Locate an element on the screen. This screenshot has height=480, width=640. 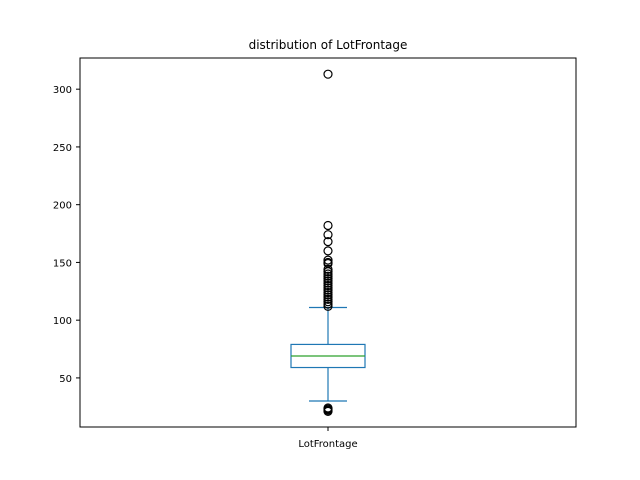
y-tick-label: 150 is located at coordinates (62, 263).